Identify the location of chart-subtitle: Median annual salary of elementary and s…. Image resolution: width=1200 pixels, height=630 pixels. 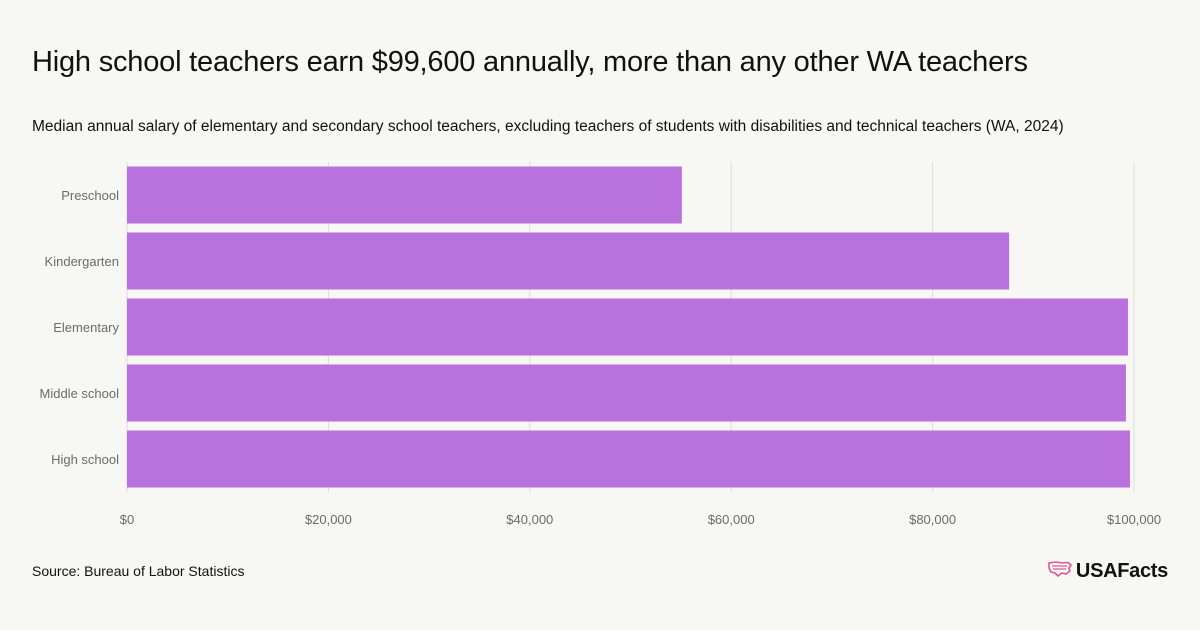
(548, 126).